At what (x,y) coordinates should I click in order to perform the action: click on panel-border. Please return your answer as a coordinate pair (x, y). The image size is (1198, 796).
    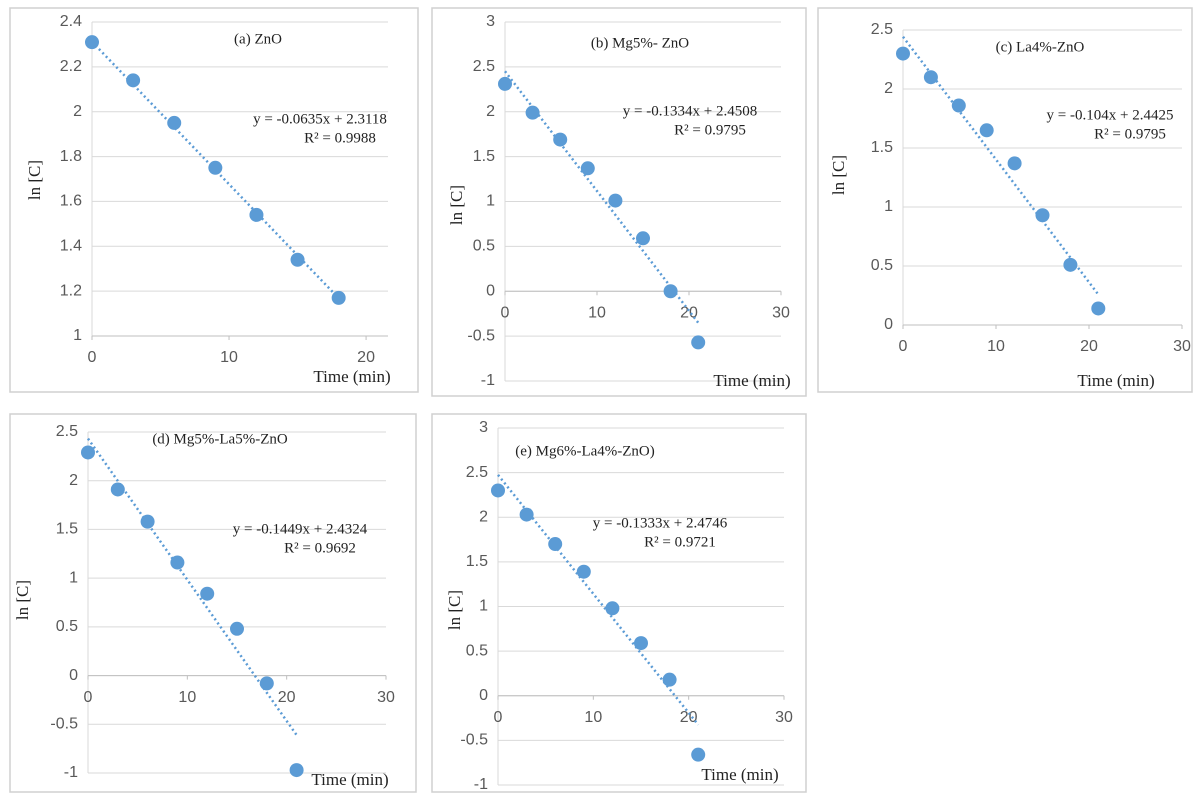
    Looking at the image, I should click on (619, 603).